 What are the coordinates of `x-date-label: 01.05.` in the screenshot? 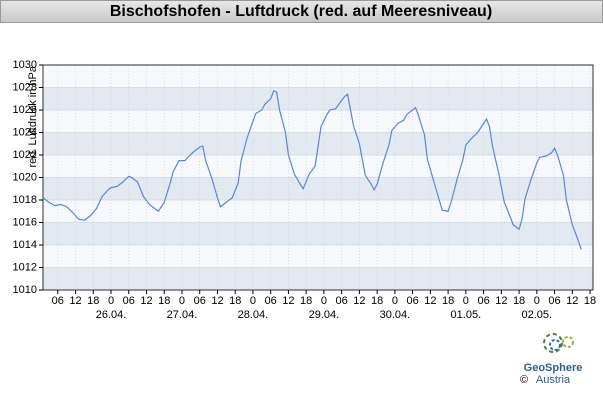 It's located at (466, 315).